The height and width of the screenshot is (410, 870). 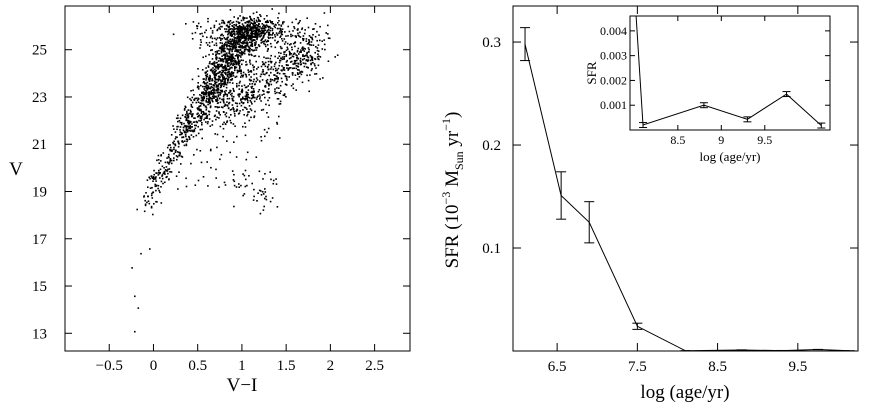 I want to click on cmd-xtick-label: 2, so click(x=331, y=366).